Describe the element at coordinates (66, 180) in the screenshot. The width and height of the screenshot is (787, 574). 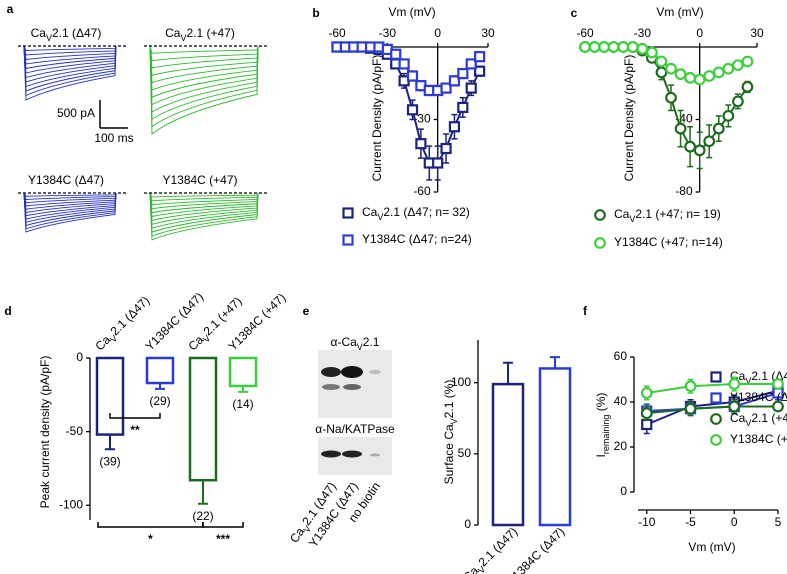
I see `trace-label: Y1384C (Δ47)` at that location.